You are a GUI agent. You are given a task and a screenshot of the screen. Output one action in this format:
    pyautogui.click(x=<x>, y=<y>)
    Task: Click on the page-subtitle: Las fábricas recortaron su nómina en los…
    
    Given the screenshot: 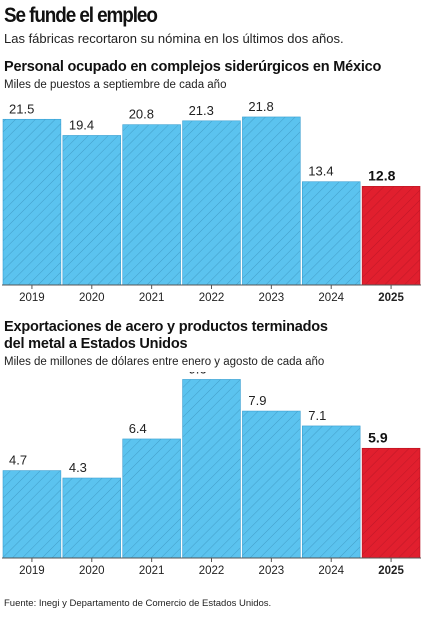 What is the action you would take?
    pyautogui.click(x=174, y=38)
    